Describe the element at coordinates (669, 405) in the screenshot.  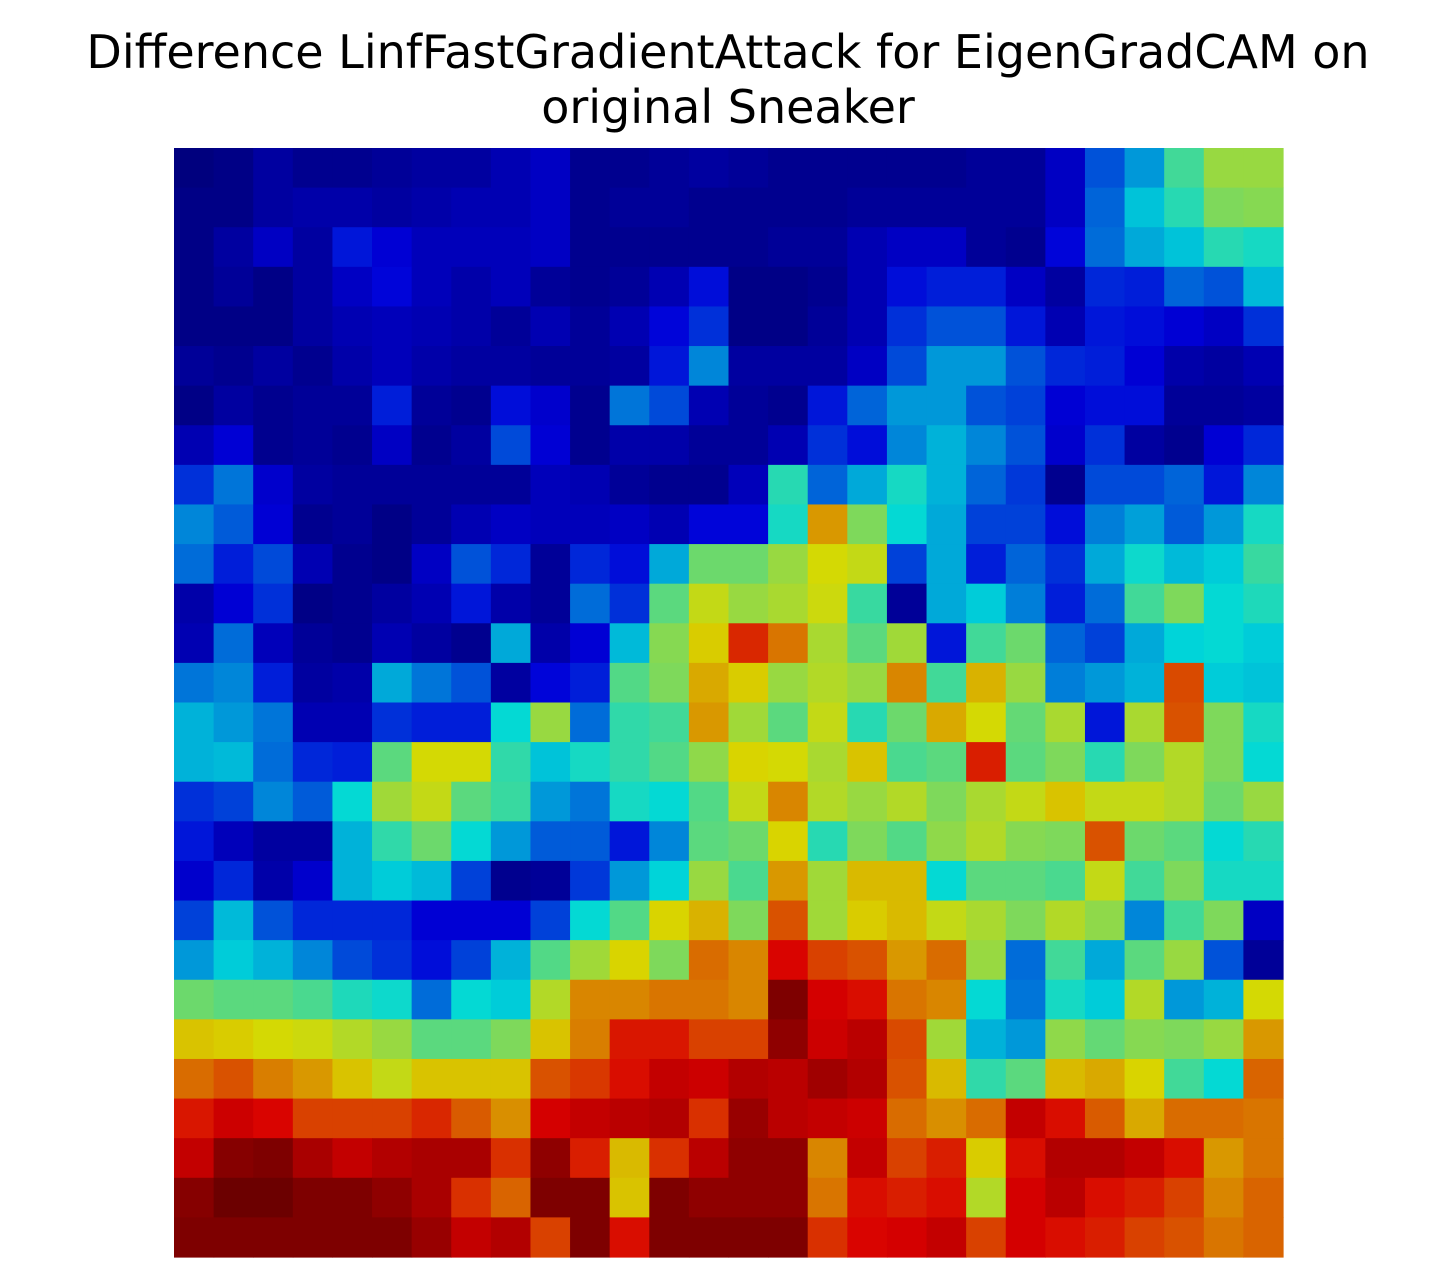
I see `heatmap-cell-r6-c12` at that location.